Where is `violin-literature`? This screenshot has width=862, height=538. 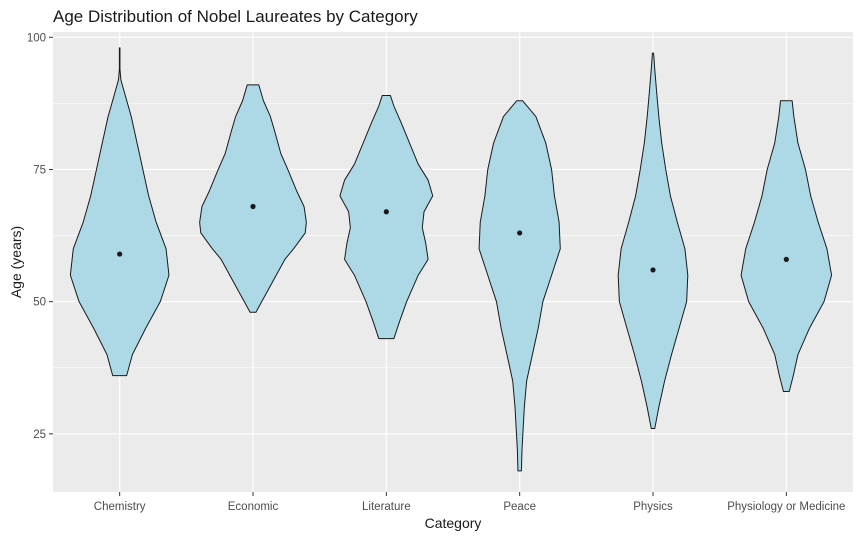
violin-literature is located at coordinates (386, 217).